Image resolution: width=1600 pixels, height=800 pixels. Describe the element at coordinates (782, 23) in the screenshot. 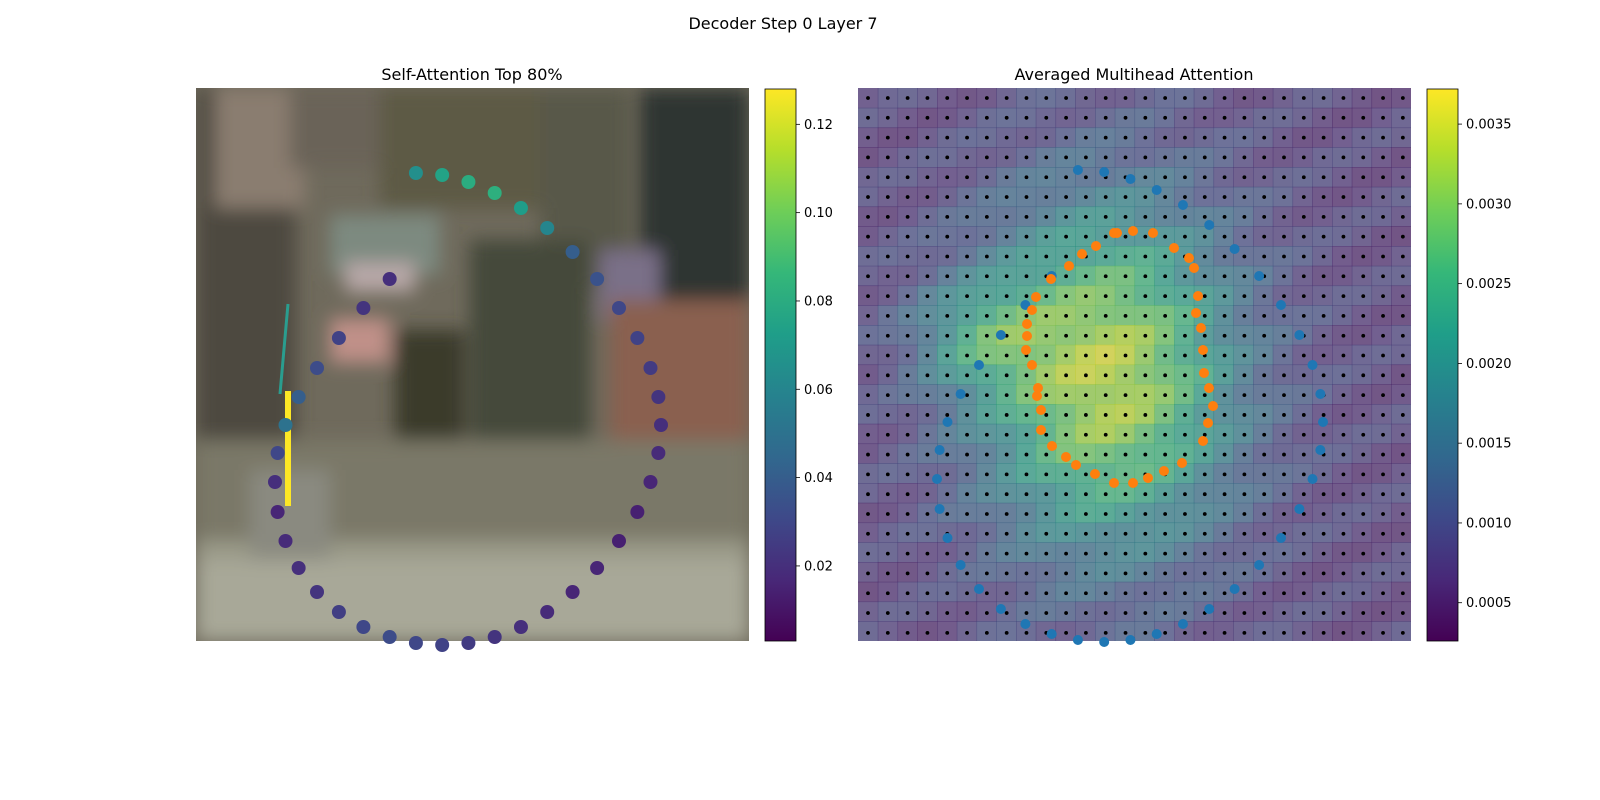

I see `figure-suptitle: Decoder Step 0 Layer 7` at that location.